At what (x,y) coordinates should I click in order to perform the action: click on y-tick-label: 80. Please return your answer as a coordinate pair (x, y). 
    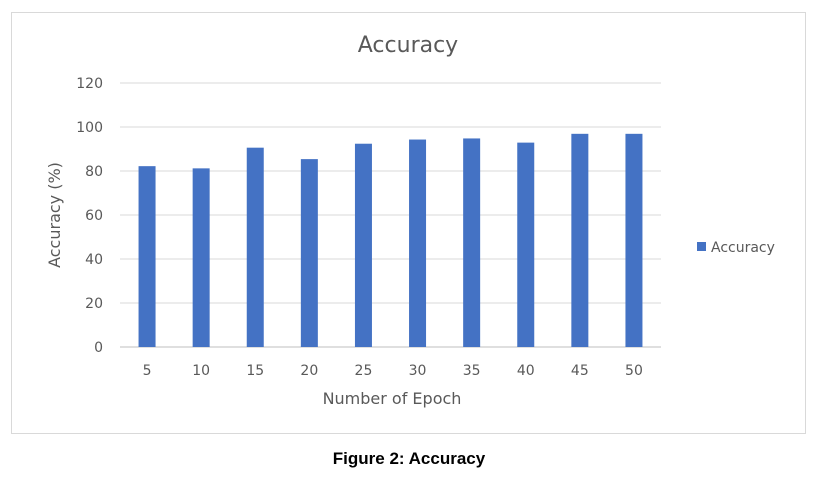
    Looking at the image, I should click on (94, 172).